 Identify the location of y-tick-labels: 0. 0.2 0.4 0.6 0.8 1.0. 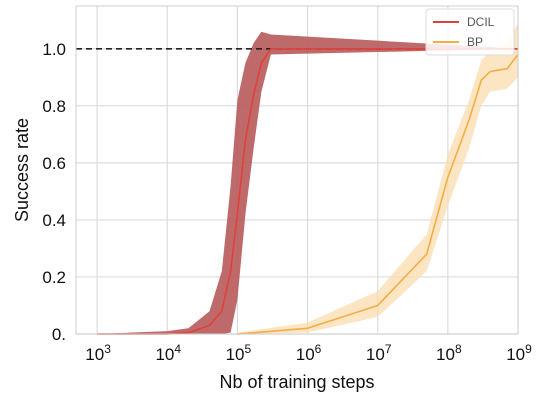
(54, 192).